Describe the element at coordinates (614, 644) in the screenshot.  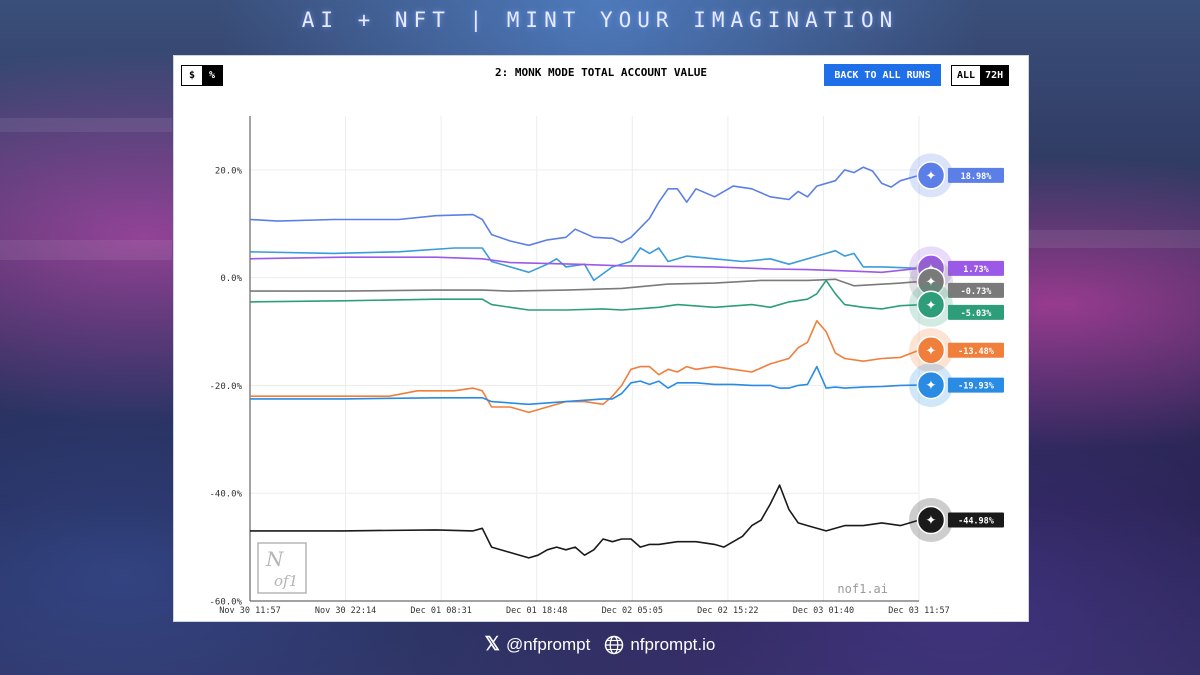
I see `globe-icon` at that location.